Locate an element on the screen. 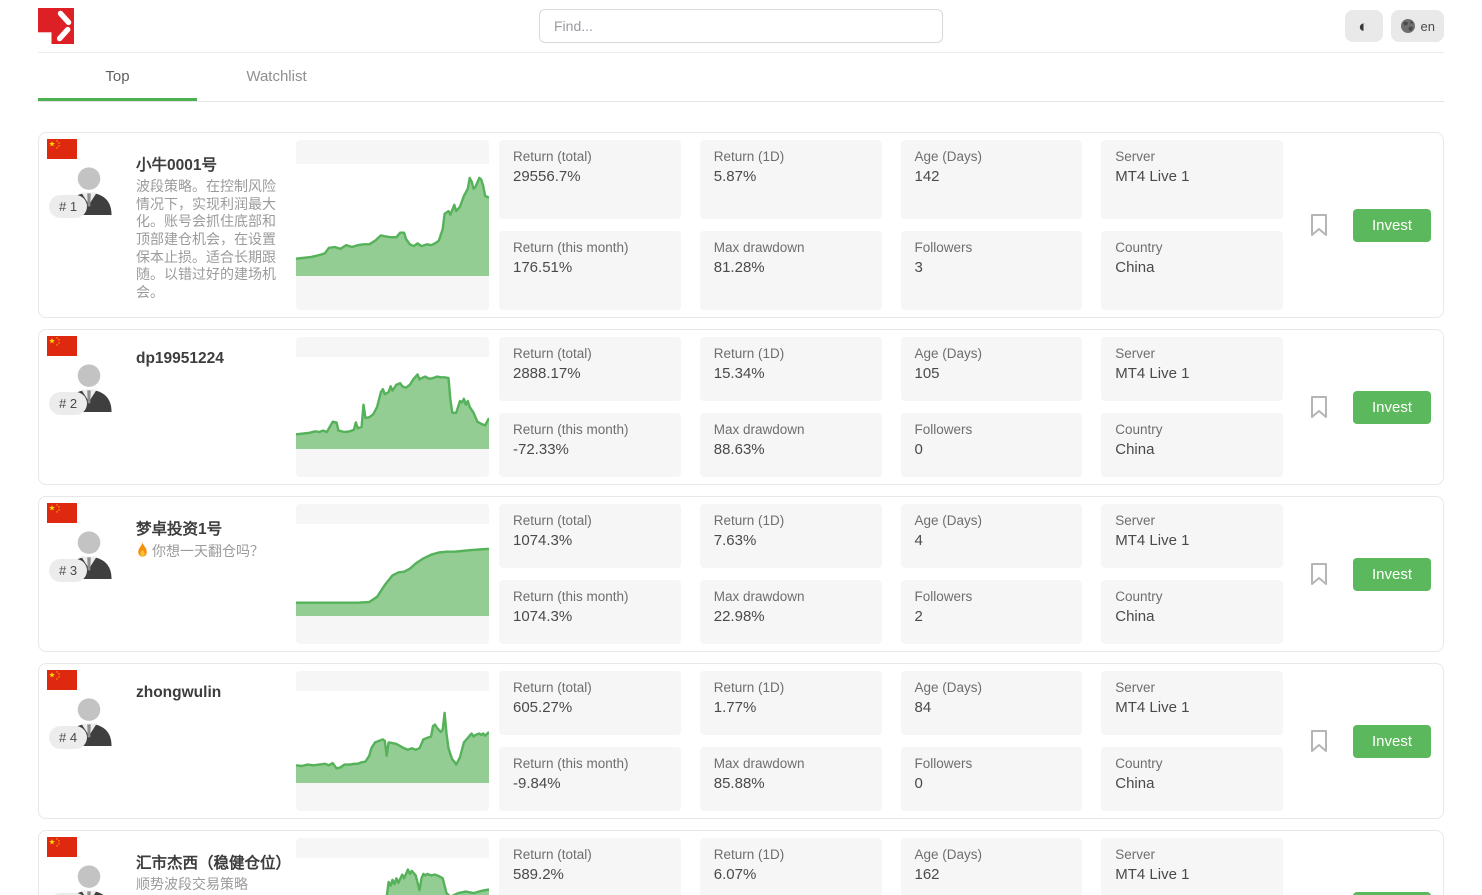 The width and height of the screenshot is (1482, 895). search-container is located at coordinates (741, 26).